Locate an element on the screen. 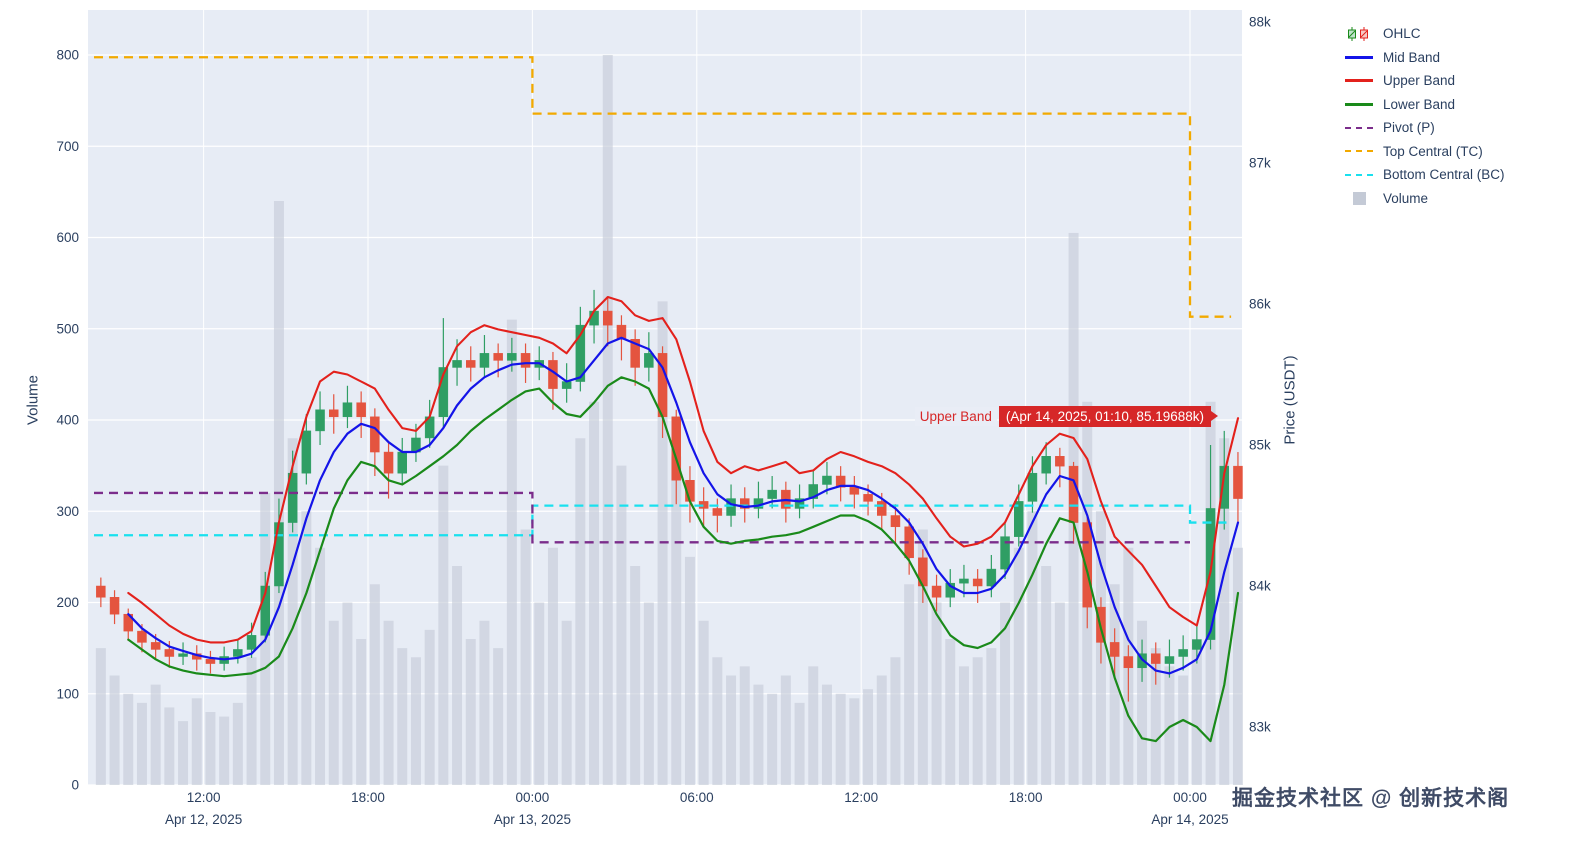  legend-item-bottom-central-bc: Bottom Central (BC) is located at coordinates (1424, 175).